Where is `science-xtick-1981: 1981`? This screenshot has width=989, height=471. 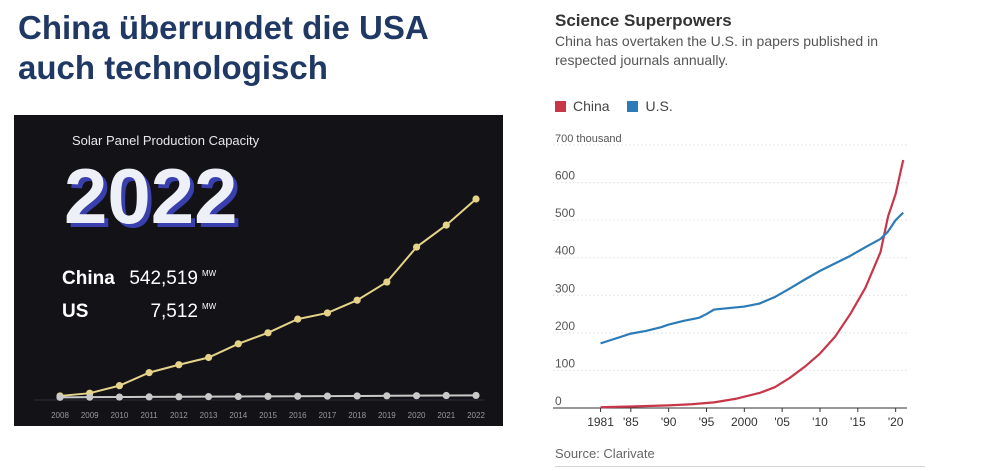
science-xtick-1981: 1981 is located at coordinates (600, 422).